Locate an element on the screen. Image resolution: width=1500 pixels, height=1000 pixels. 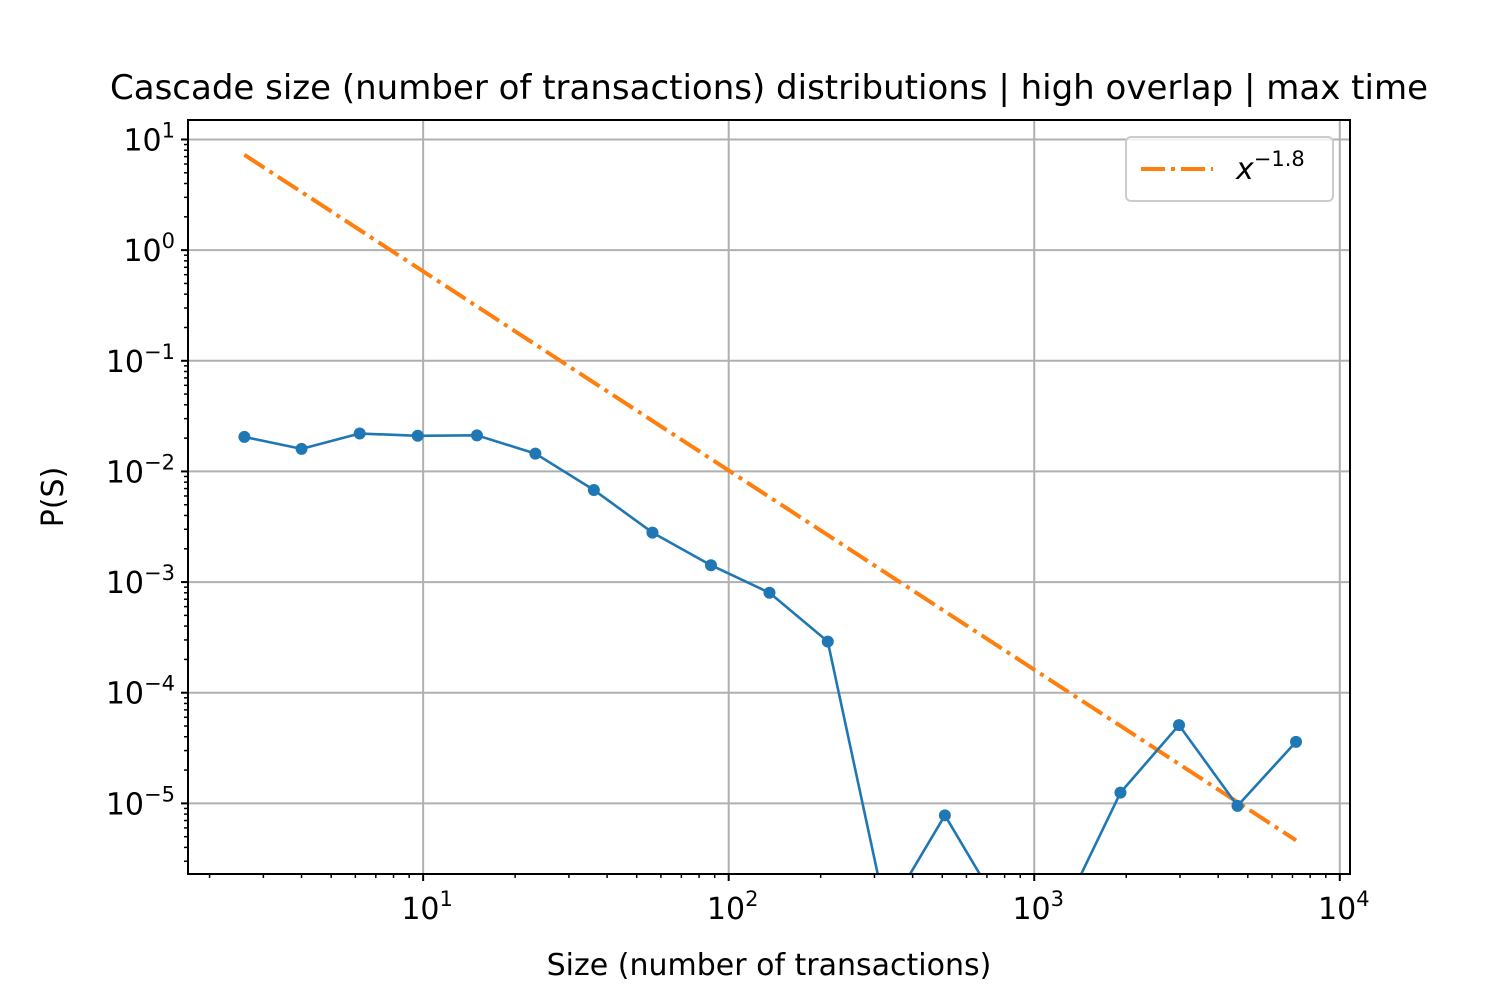
y-tick-label: 10⁻⁵ is located at coordinates (140, 802).